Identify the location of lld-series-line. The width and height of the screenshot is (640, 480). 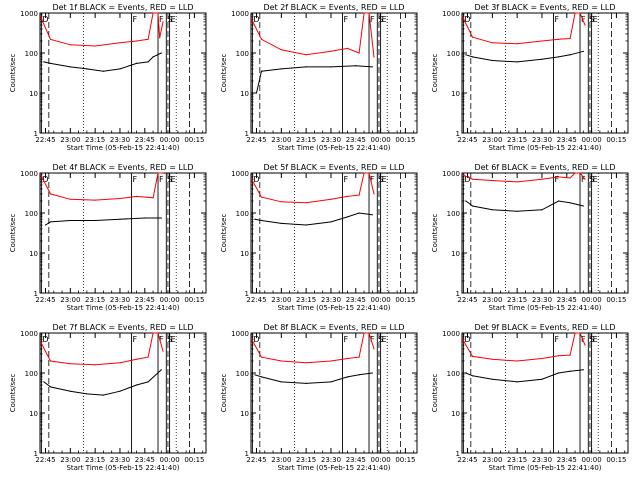
(313, 34).